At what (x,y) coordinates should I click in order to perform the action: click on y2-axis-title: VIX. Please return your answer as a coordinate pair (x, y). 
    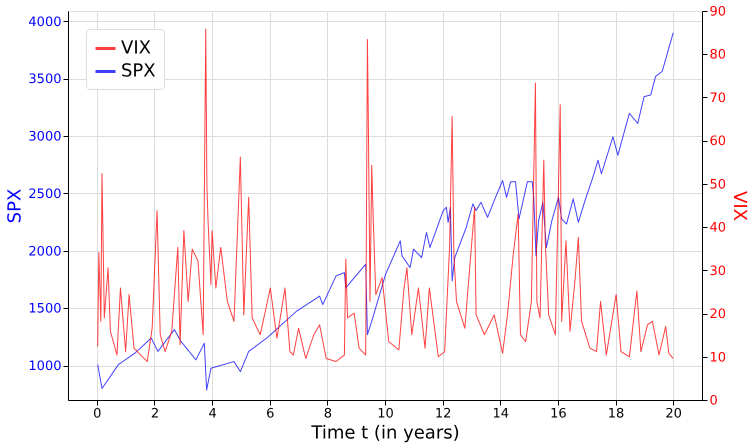
    Looking at the image, I should click on (739, 206).